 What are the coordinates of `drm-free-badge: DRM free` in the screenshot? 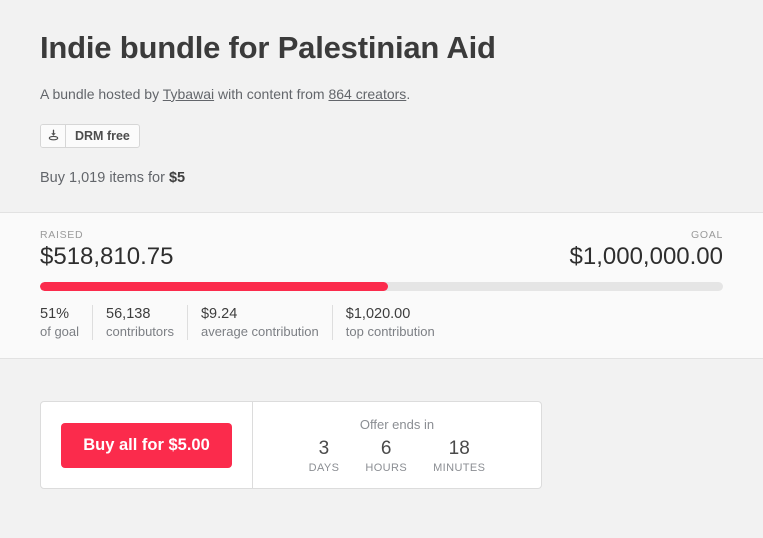 It's located at (90, 135).